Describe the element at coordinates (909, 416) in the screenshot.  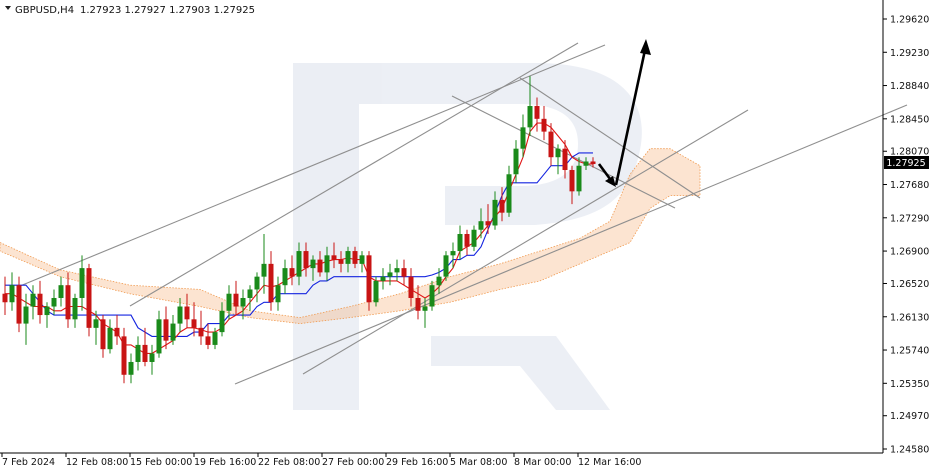
I see `price-tick-label: 1.24970` at that location.